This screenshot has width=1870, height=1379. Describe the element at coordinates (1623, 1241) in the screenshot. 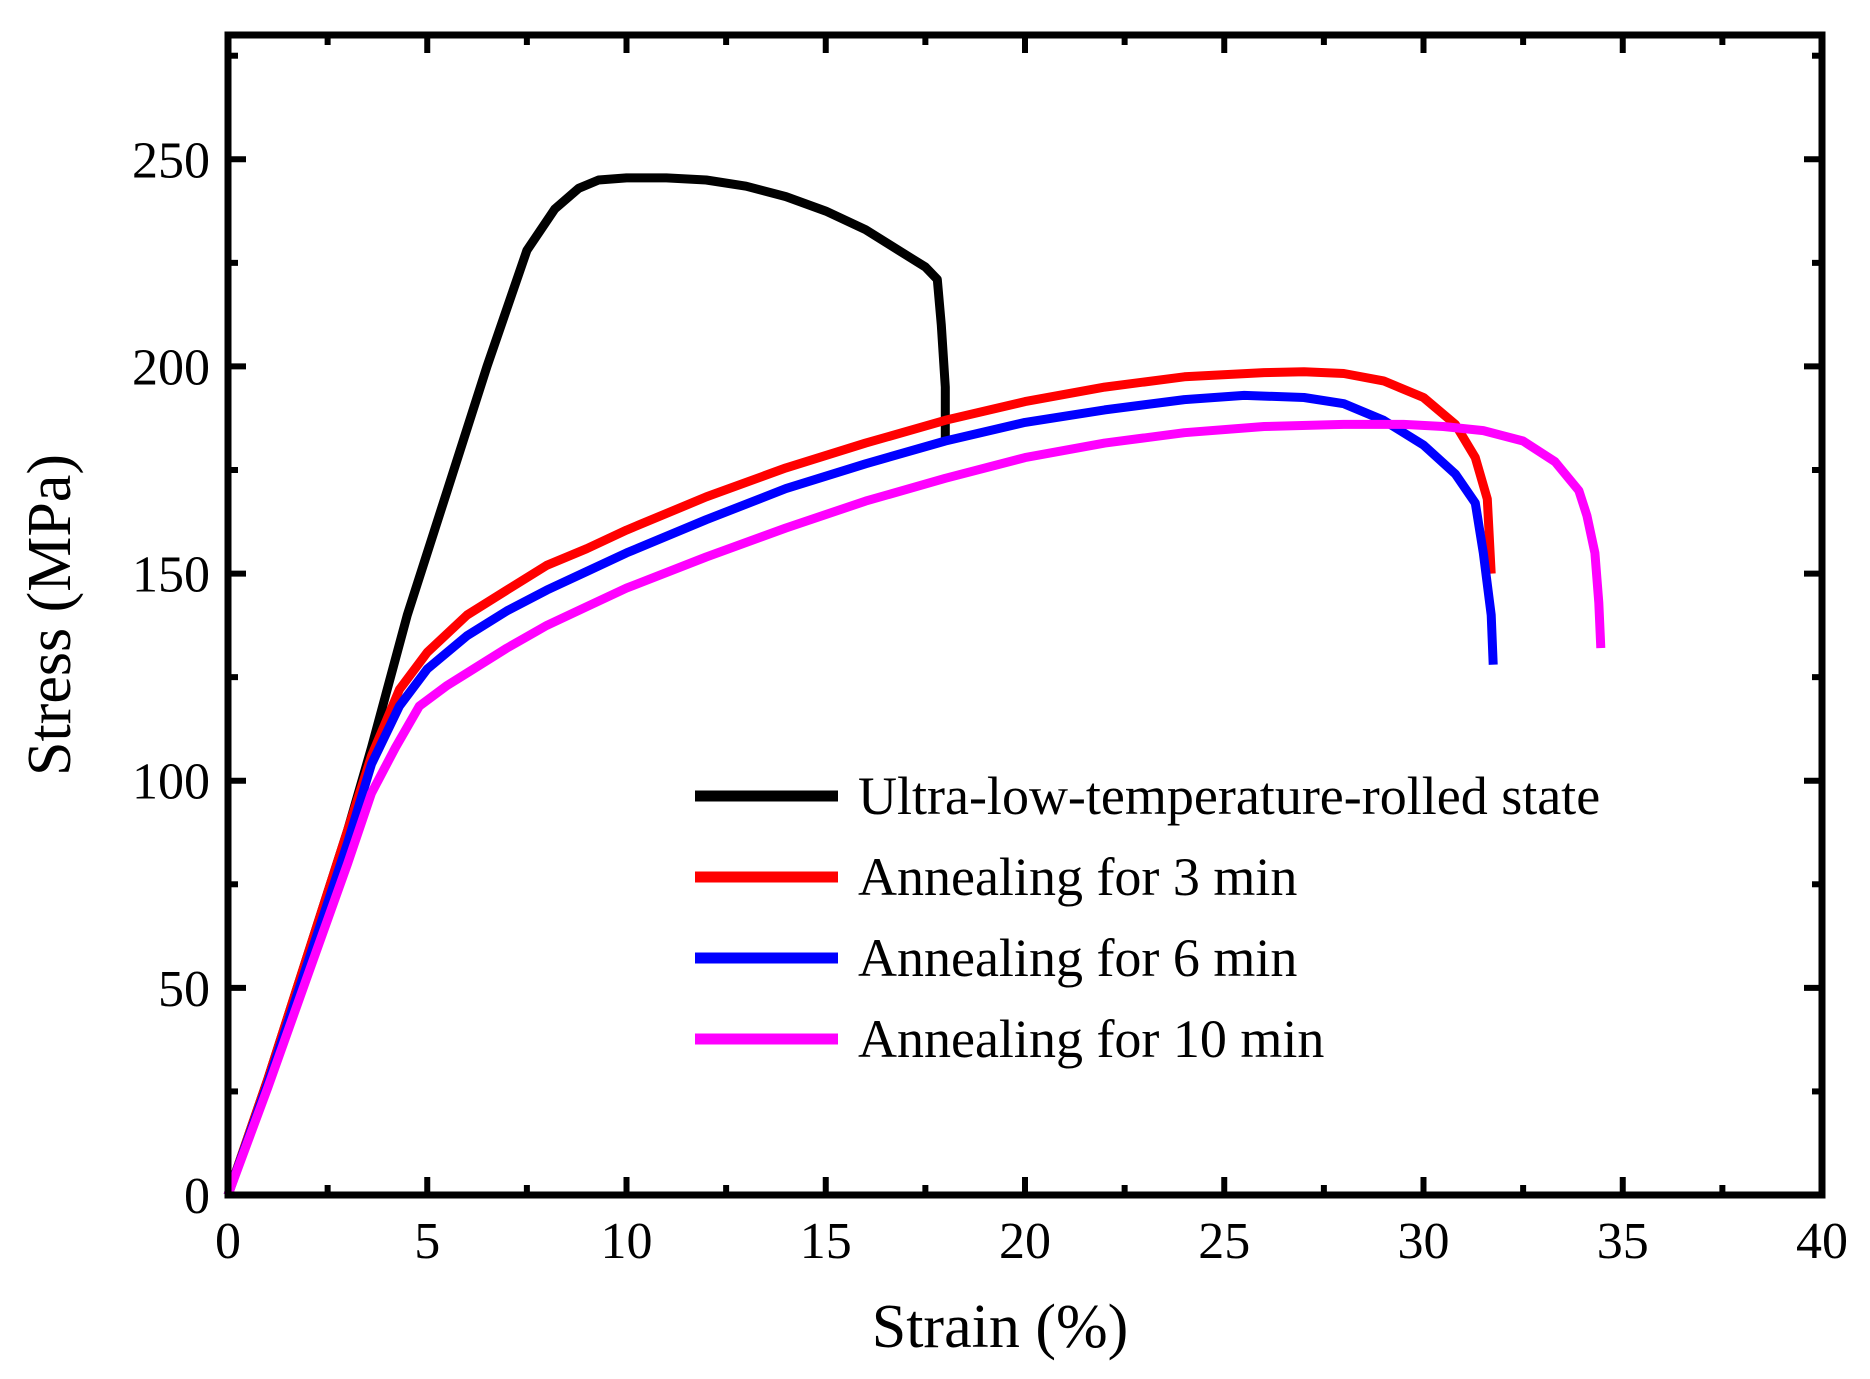

I see `x-tick-label: 35` at that location.